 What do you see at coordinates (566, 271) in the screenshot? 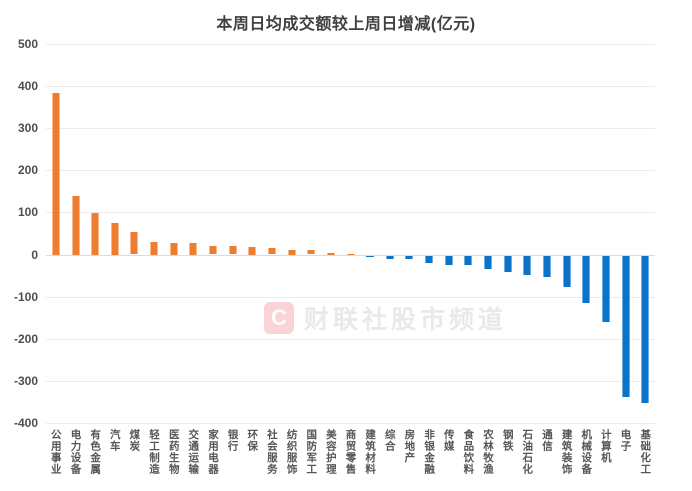
I see `bar-建筑装饰` at bounding box center [566, 271].